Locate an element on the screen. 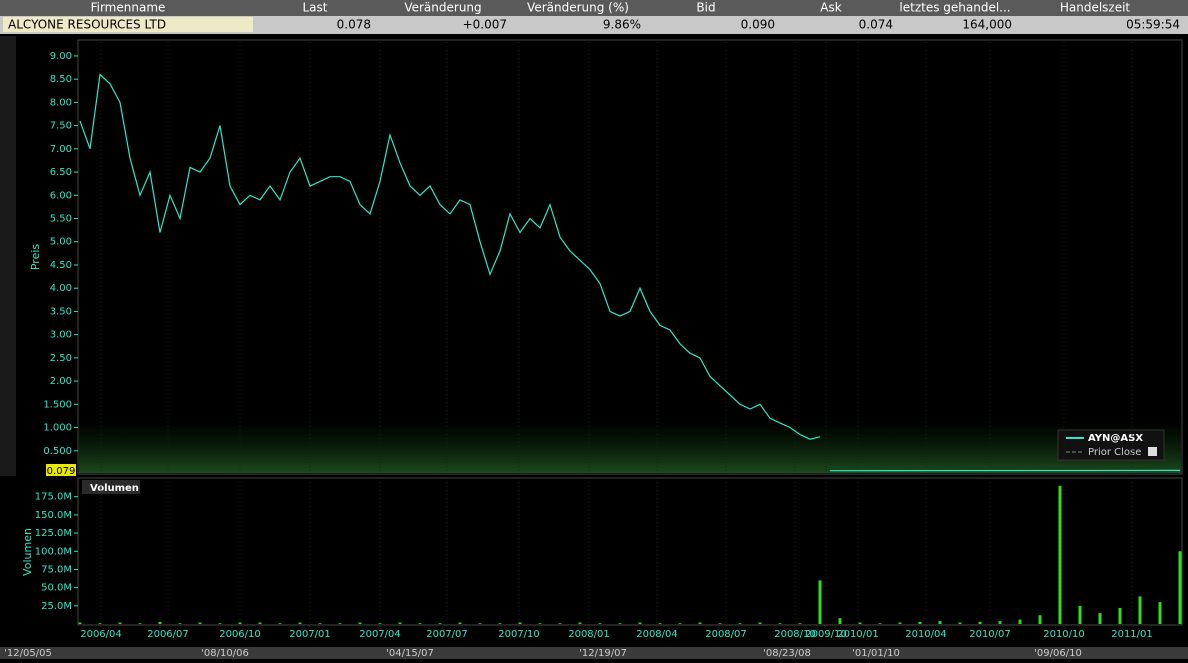 The height and width of the screenshot is (663, 1188). y-tick-label: 175.0M is located at coordinates (53, 497).